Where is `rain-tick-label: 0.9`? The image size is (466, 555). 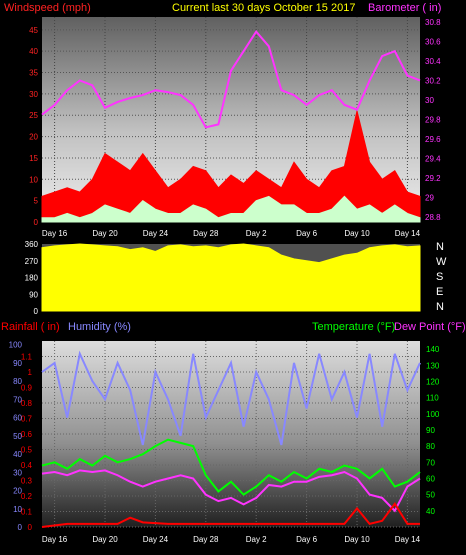 rain-tick-label: 0.9 is located at coordinates (27, 388).